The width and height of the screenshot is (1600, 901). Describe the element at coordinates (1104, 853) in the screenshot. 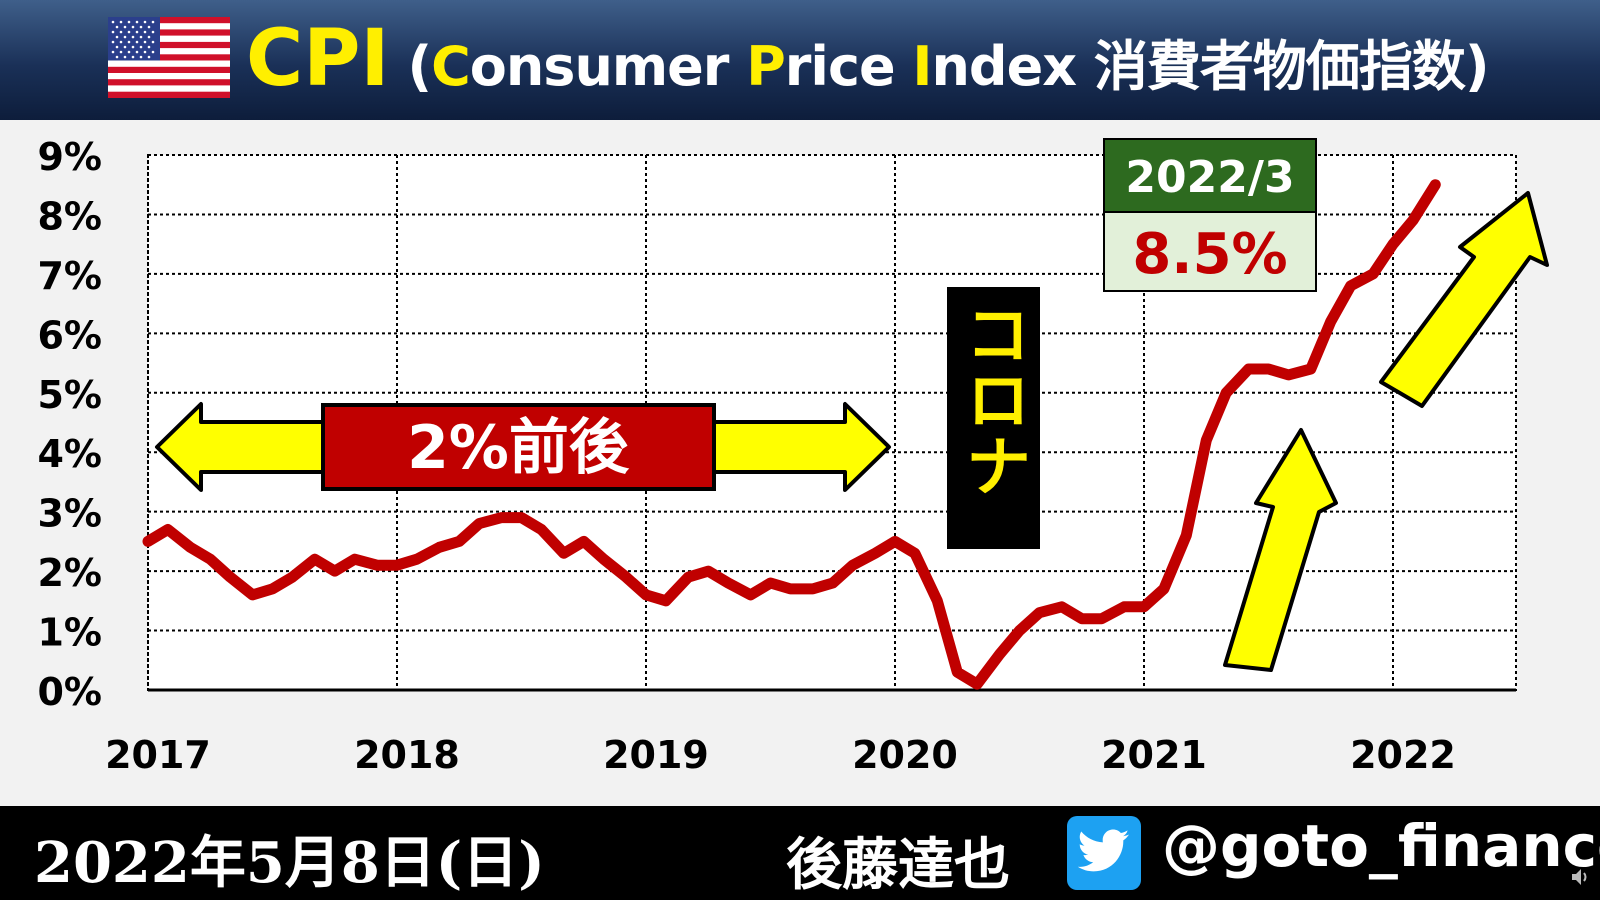

I see `twitter-bird-icon` at that location.